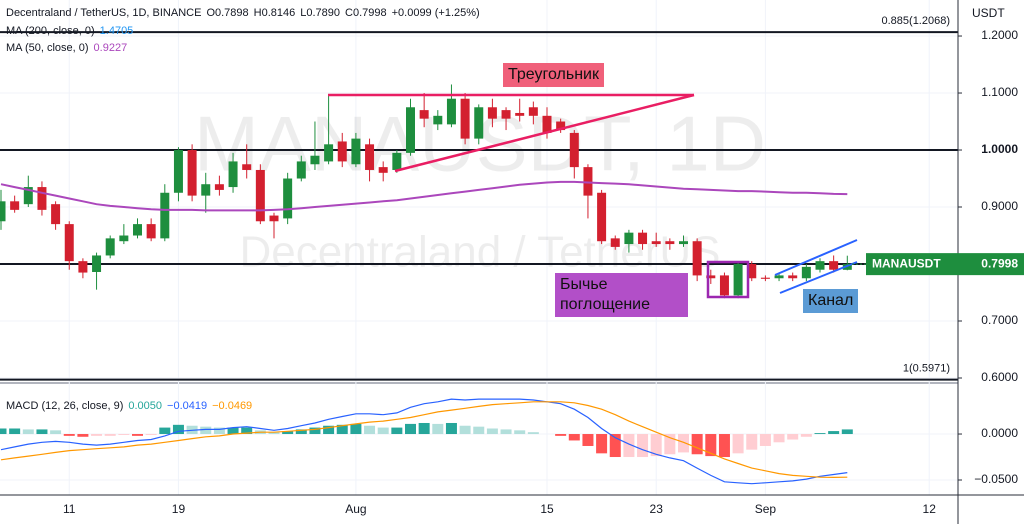  What do you see at coordinates (831, 301) in the screenshot?
I see `annotation: Канал` at bounding box center [831, 301].